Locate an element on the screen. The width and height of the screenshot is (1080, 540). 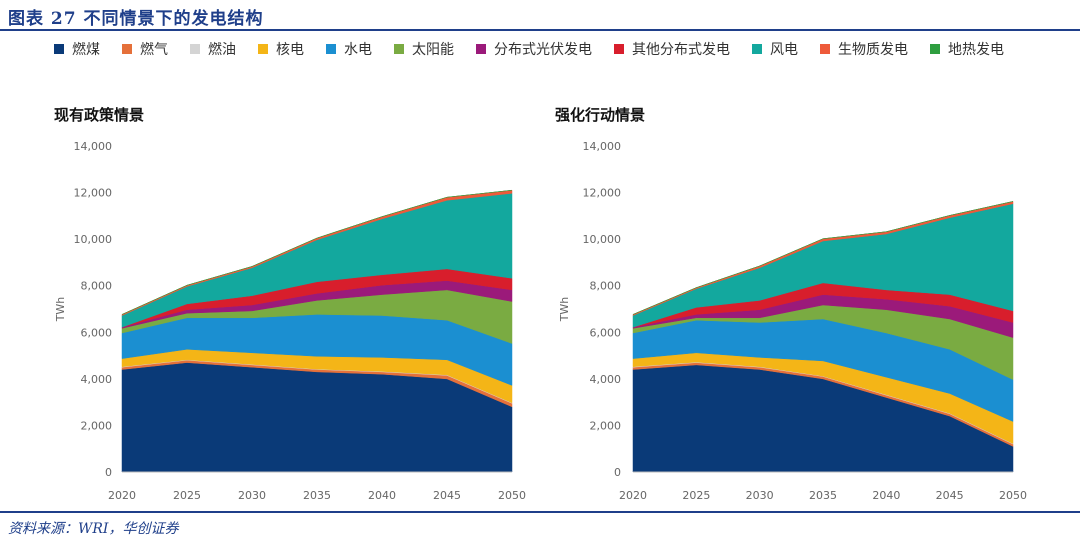
legend-item: 风电 is located at coordinates (775, 49).